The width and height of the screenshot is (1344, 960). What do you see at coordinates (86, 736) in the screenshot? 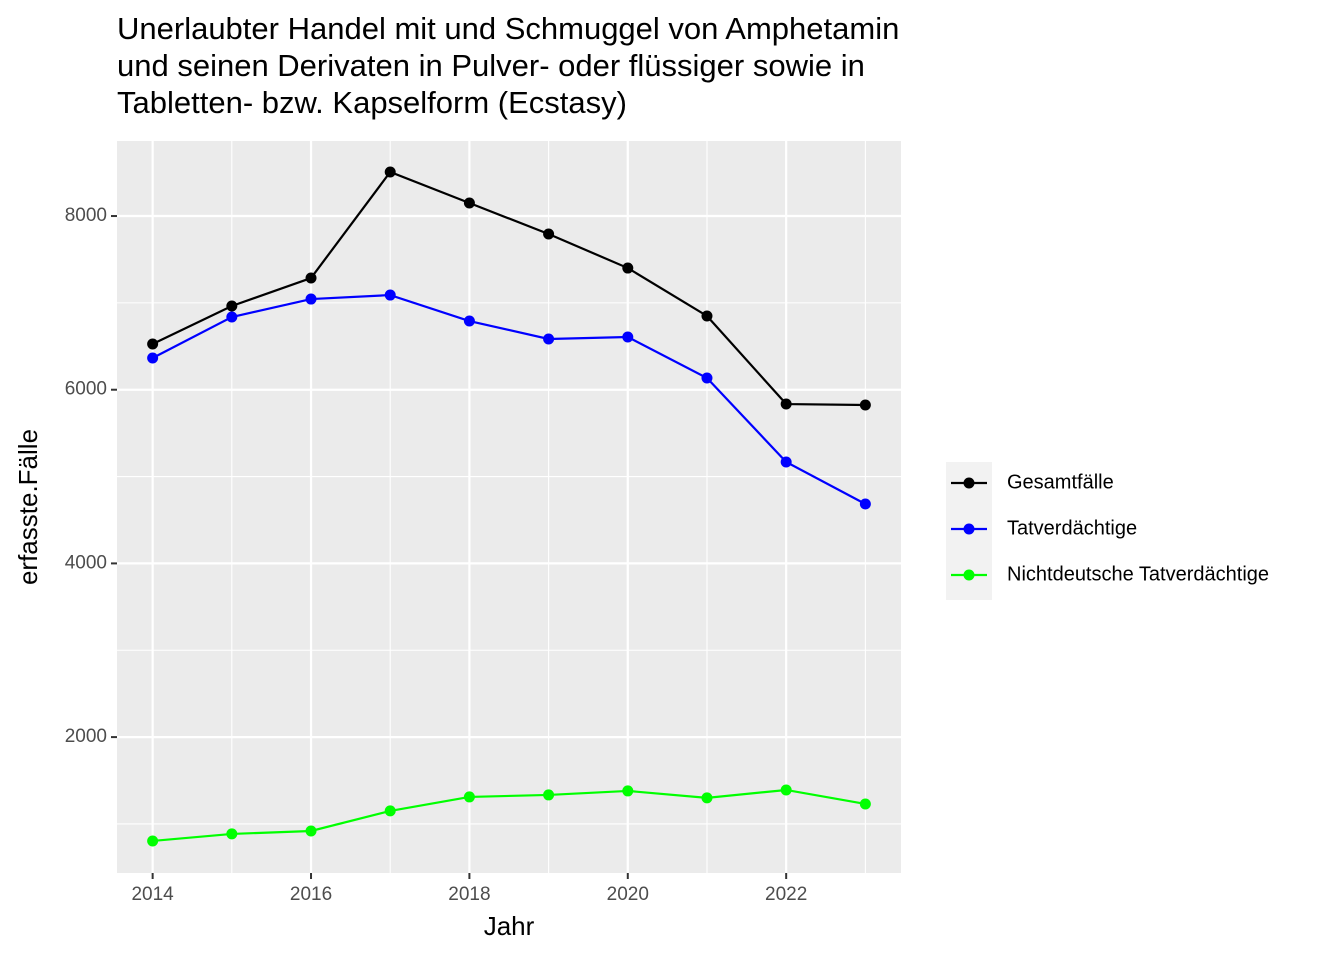
I see `y-tick-label: 2000` at bounding box center [86, 736].